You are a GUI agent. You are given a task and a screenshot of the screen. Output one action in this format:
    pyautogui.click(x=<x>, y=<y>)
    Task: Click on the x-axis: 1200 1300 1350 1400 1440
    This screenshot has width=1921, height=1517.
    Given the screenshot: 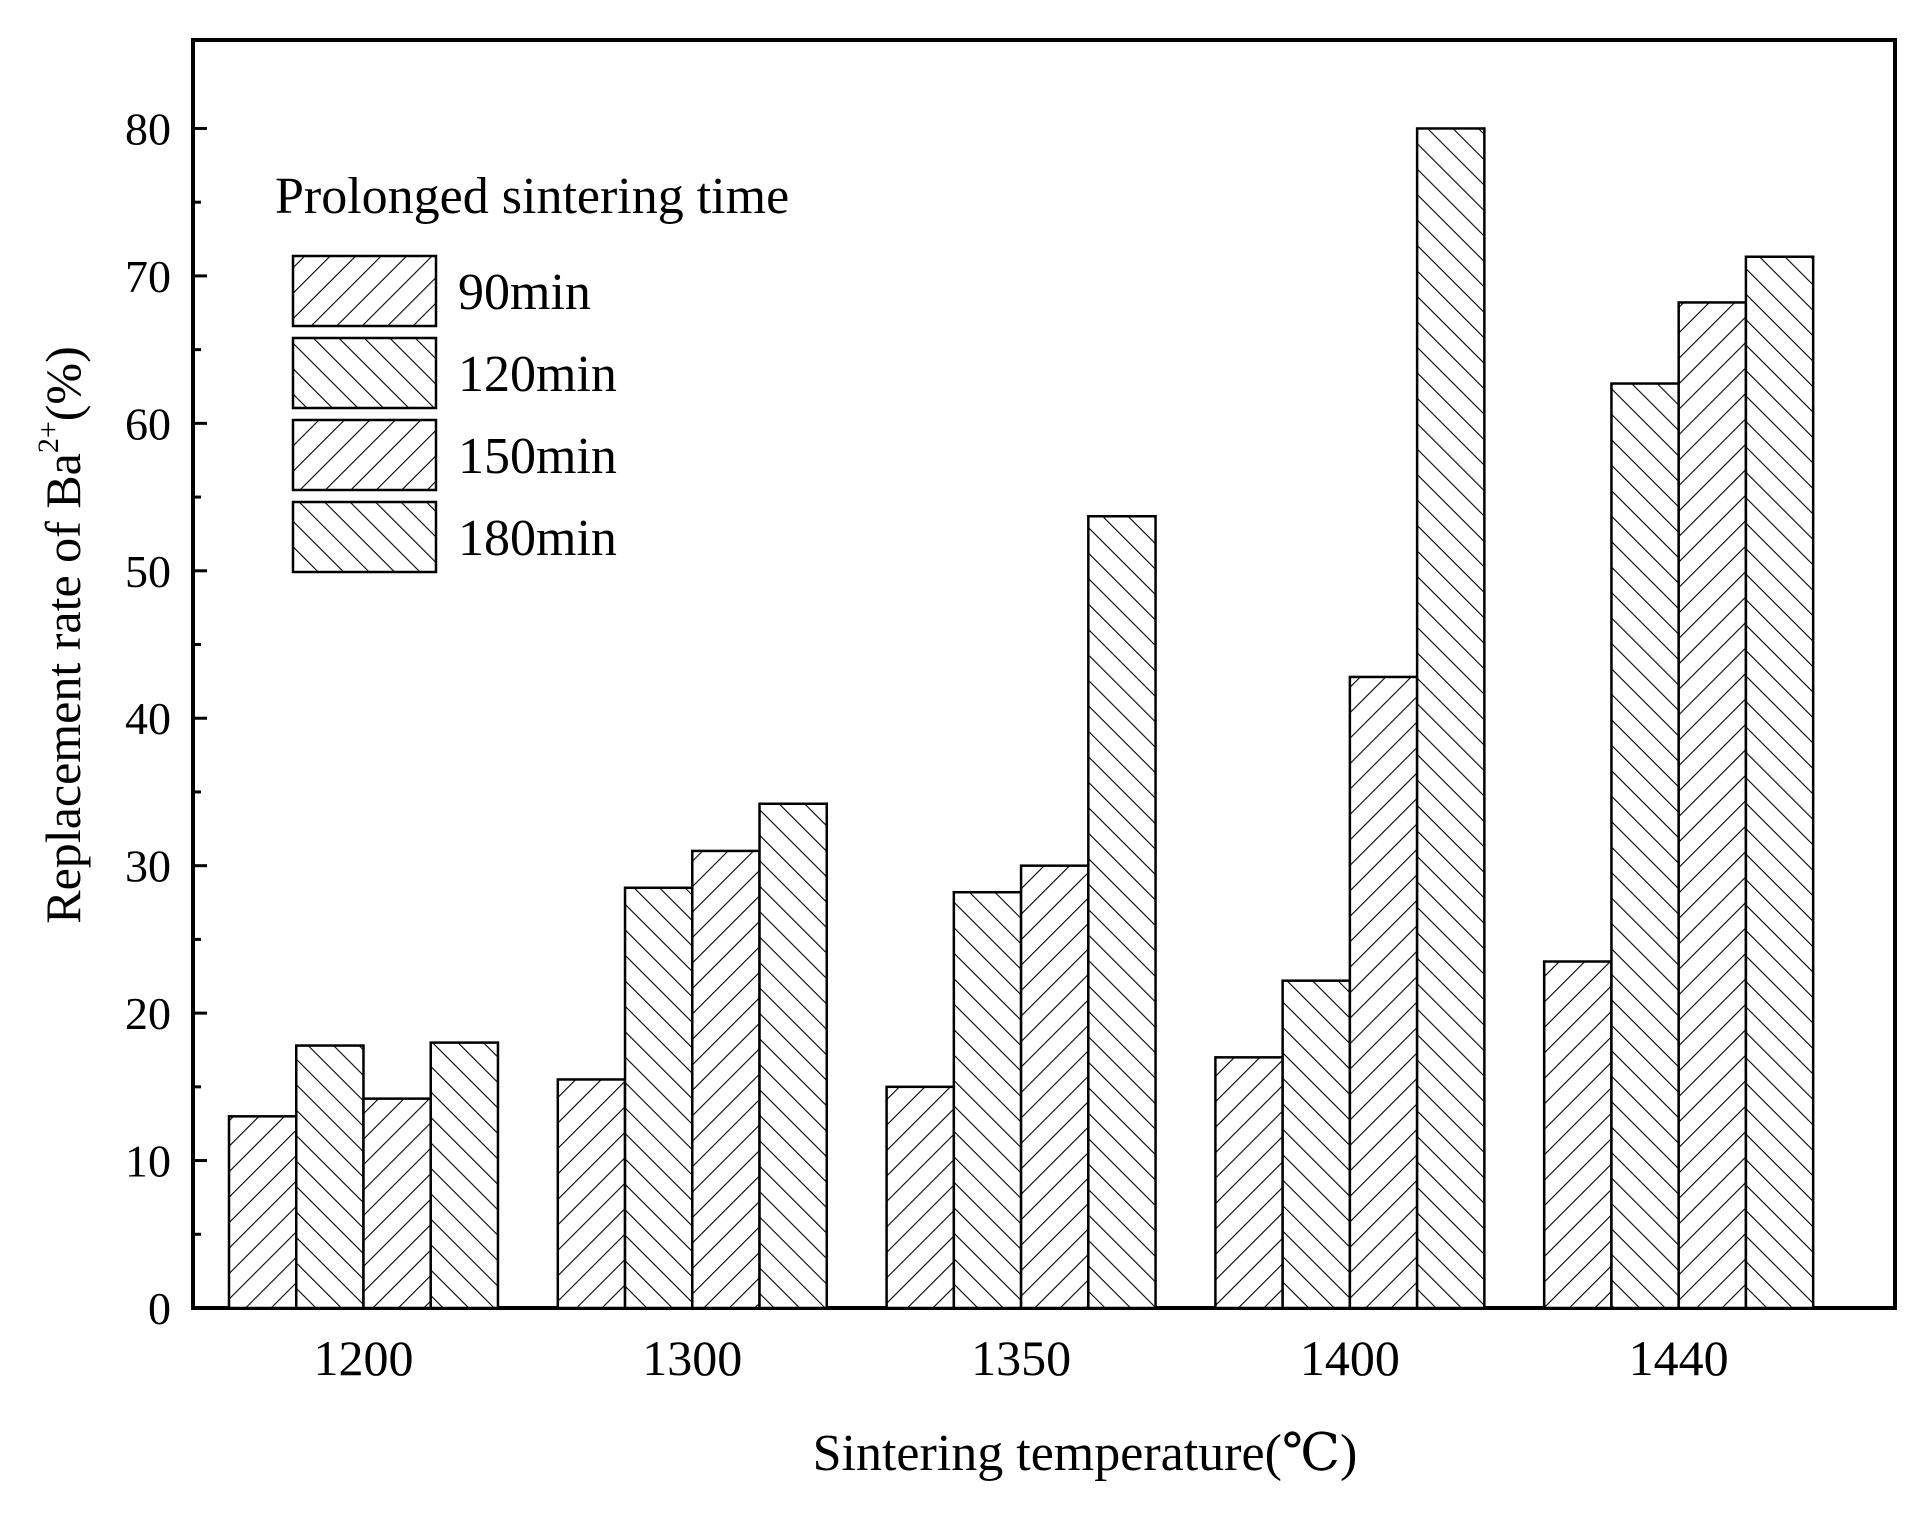 What is the action you would take?
    pyautogui.click(x=1020, y=1358)
    